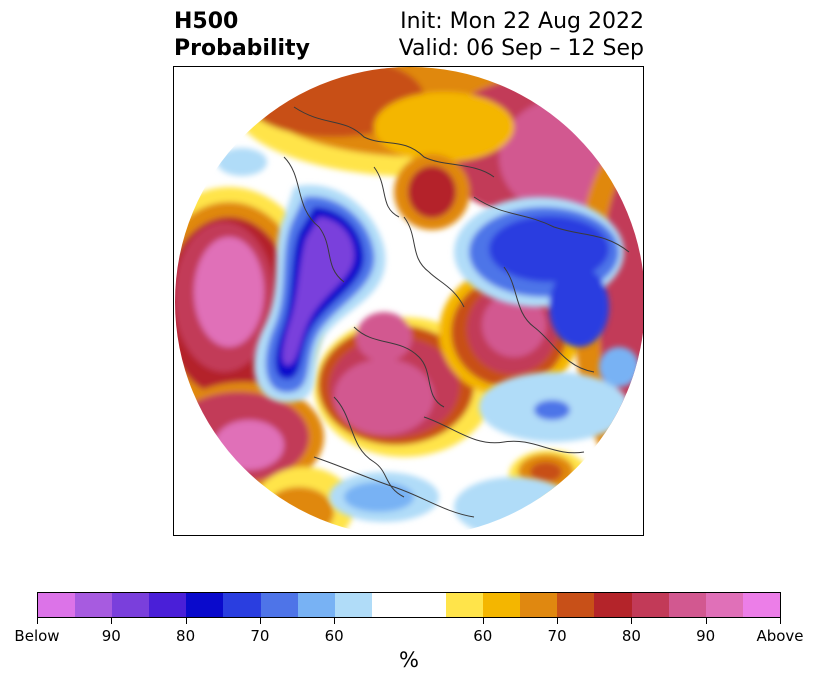 The image size is (819, 686). Describe the element at coordinates (242, 48) in the screenshot. I see `title-product: Probability` at that location.